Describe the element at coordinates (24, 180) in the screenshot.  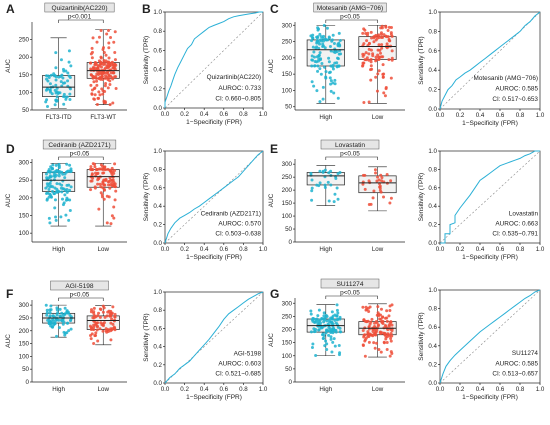
I see `y-tick-label: 250` at that location.